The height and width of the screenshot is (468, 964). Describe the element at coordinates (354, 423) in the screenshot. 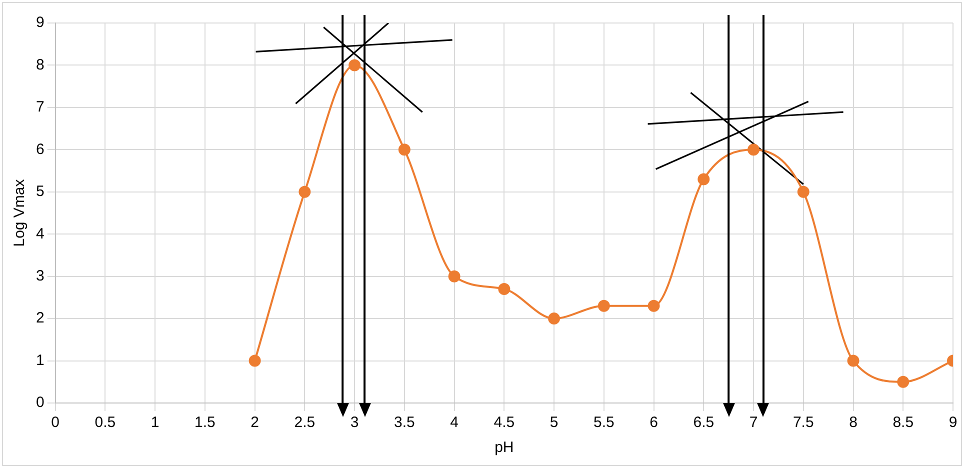

I see `x-tick-label: 3` at that location.